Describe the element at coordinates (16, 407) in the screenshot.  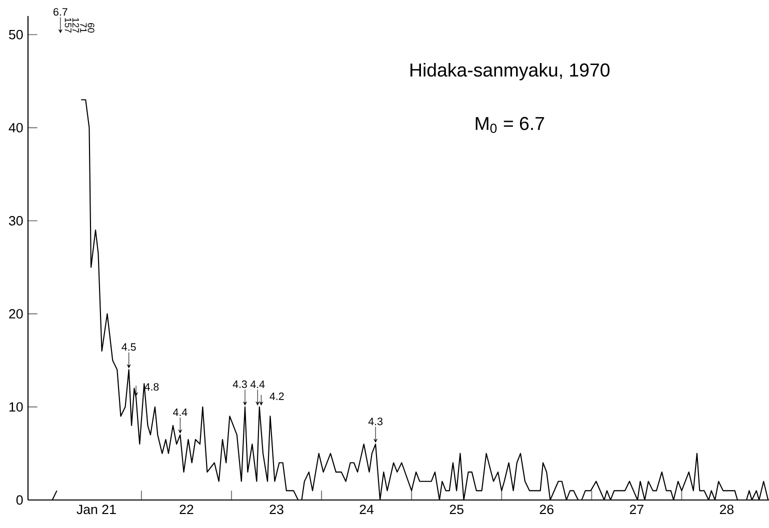
I see `y-tick-label: 10` at that location.